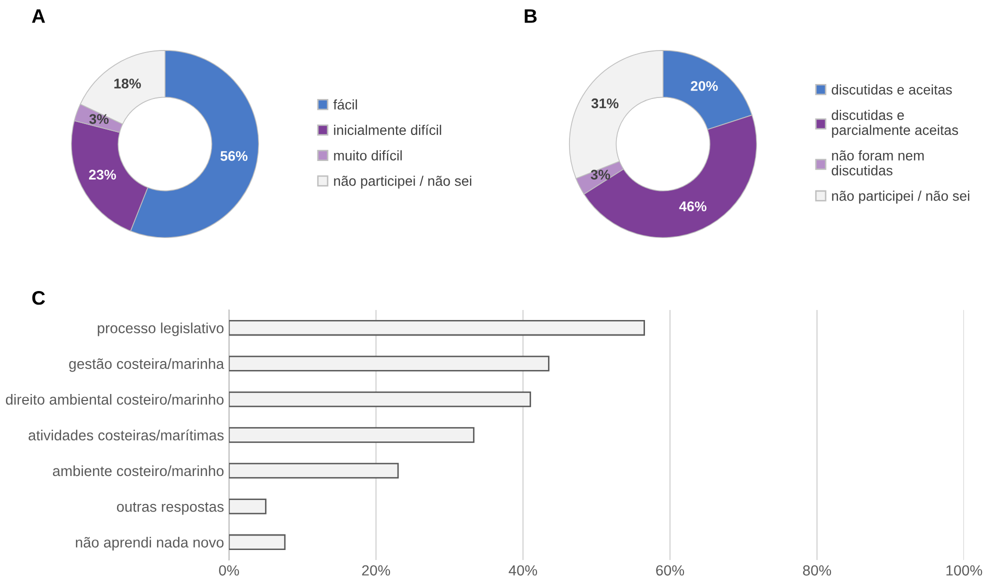 Image resolution: width=984 pixels, height=581 pixels. Describe the element at coordinates (345, 104) in the screenshot. I see `legend-label: fácil` at that location.